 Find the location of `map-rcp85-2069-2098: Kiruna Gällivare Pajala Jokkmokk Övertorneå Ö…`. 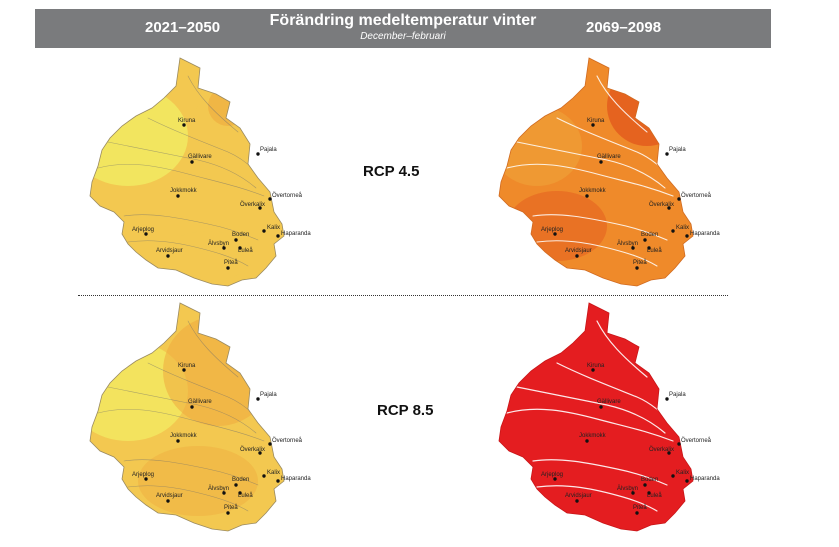

map-rcp85-2069-2098: Kiruna Gällivare Pajala Jokkmokk Övertorneå Ö… is located at coordinates (608, 419).